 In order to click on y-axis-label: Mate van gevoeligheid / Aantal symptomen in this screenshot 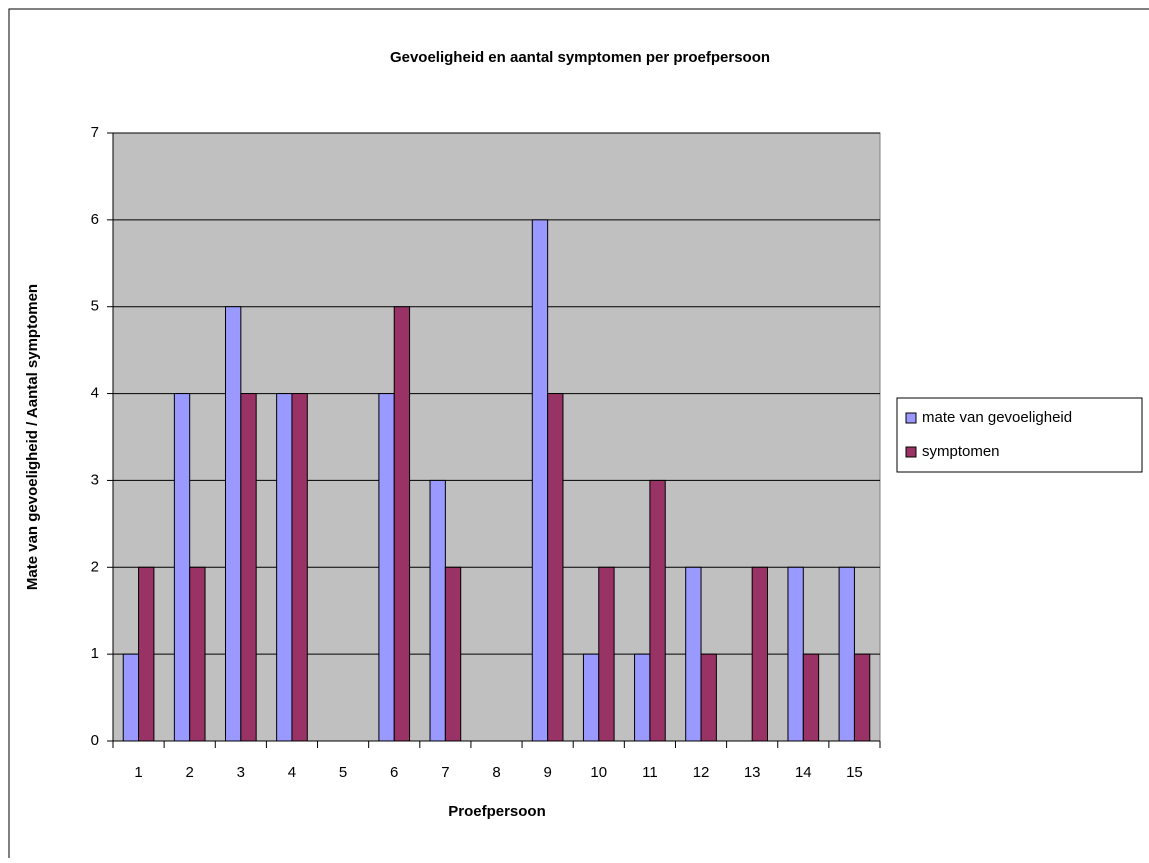, I will do `click(32, 437)`.